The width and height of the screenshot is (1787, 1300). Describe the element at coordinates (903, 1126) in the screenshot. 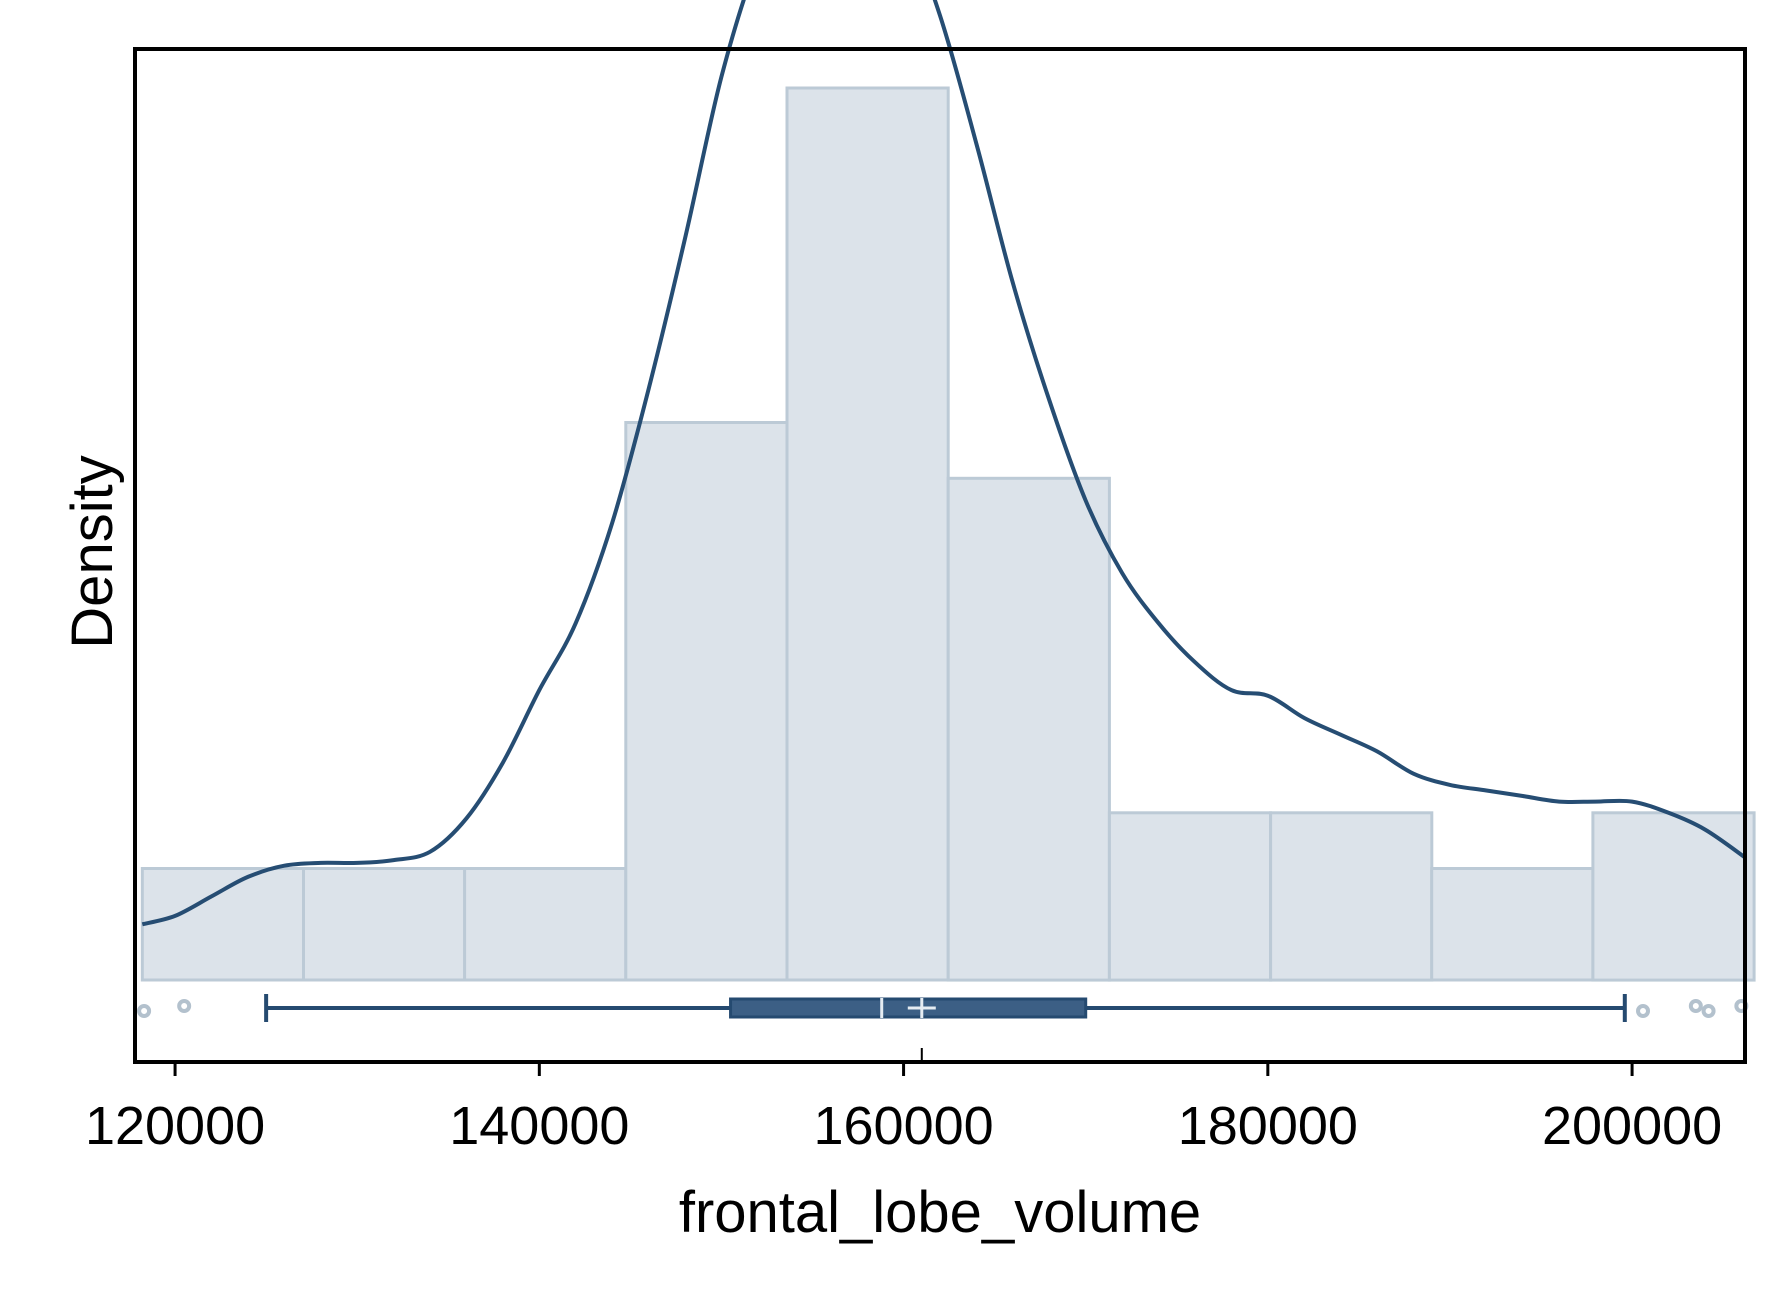

I see `x-tick-label-3: 160000` at that location.